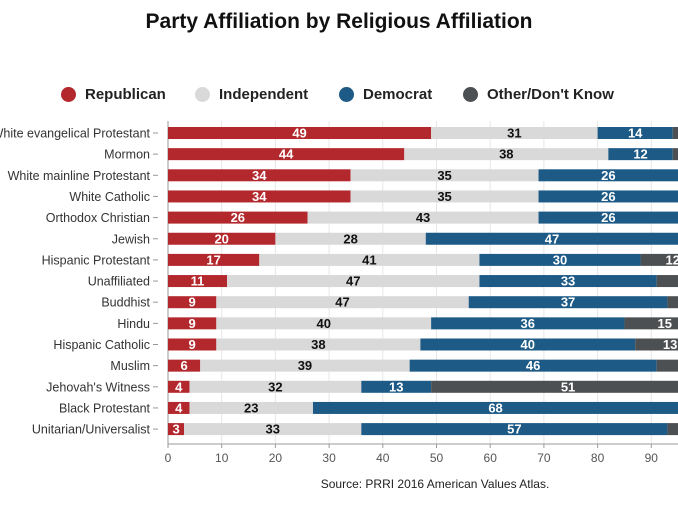  I want to click on data-label-democrat-muslim: 46, so click(533, 365).